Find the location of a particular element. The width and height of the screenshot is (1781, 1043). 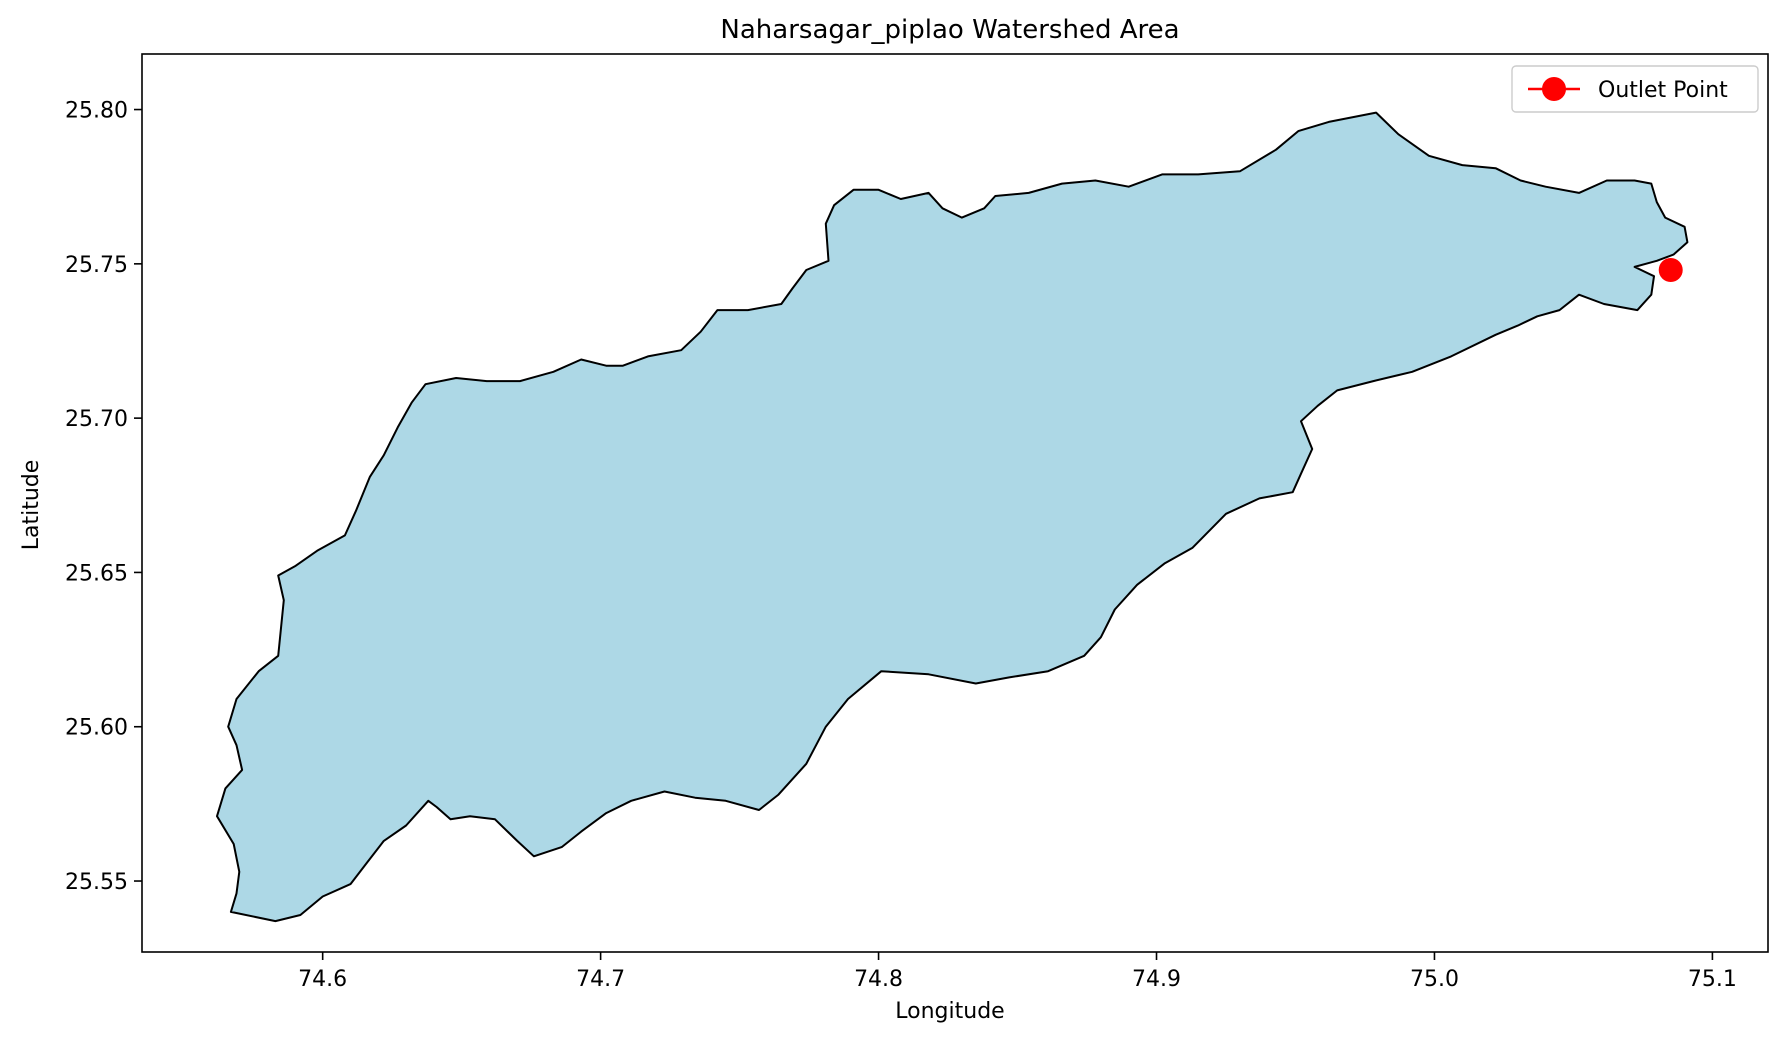

x-axis-ticks: 74.6 74.7 74.8 74.9 75.0 75.1 is located at coordinates (1017, 972).